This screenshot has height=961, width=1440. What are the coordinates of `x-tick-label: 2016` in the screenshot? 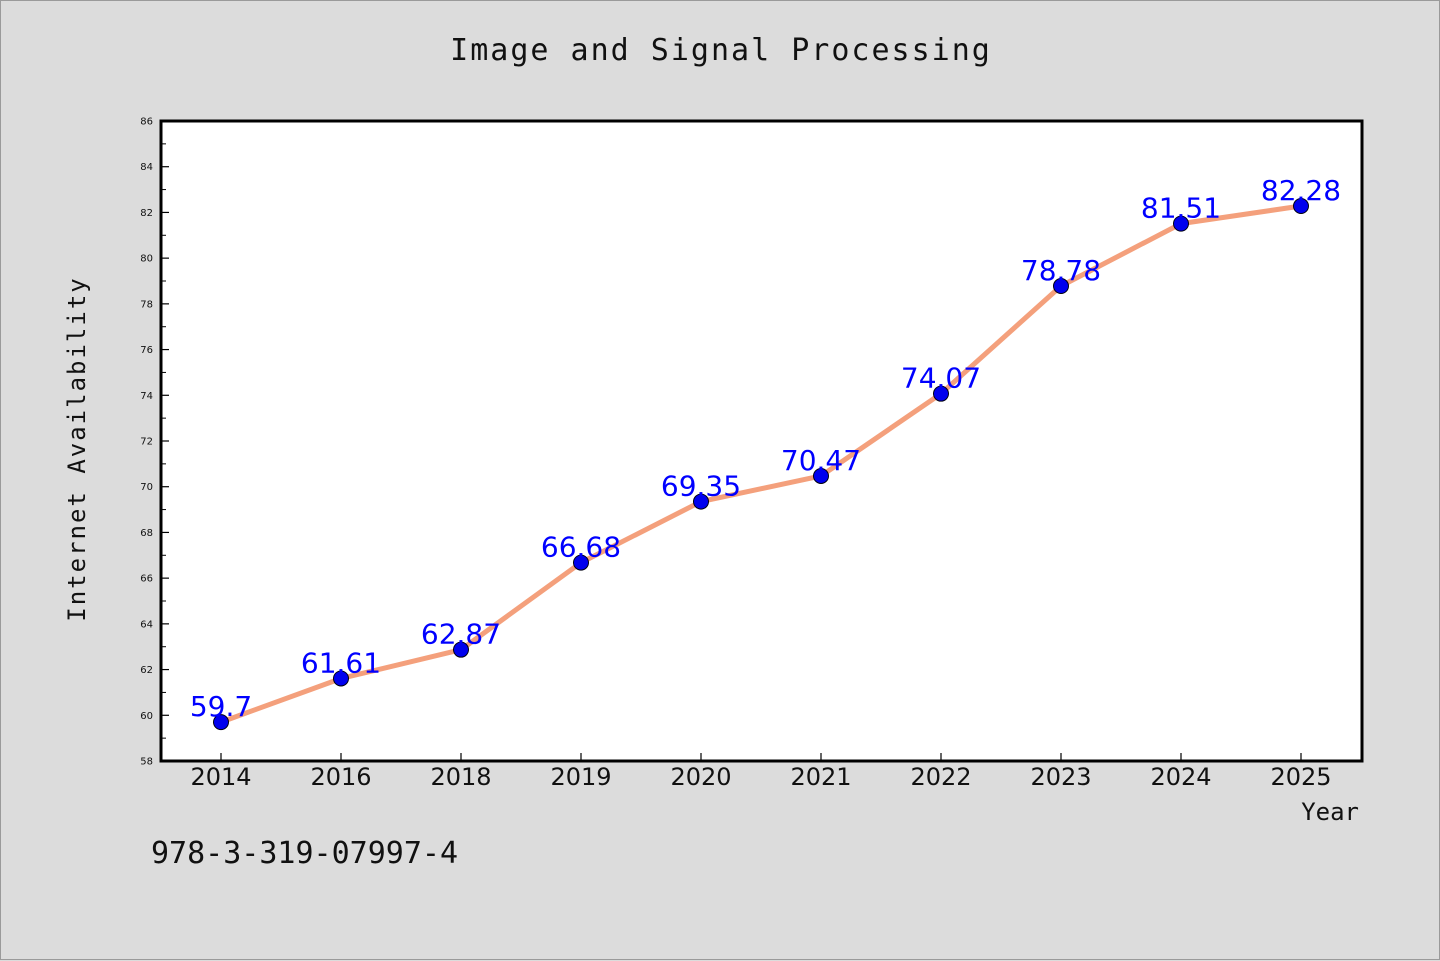 It's located at (340, 777).